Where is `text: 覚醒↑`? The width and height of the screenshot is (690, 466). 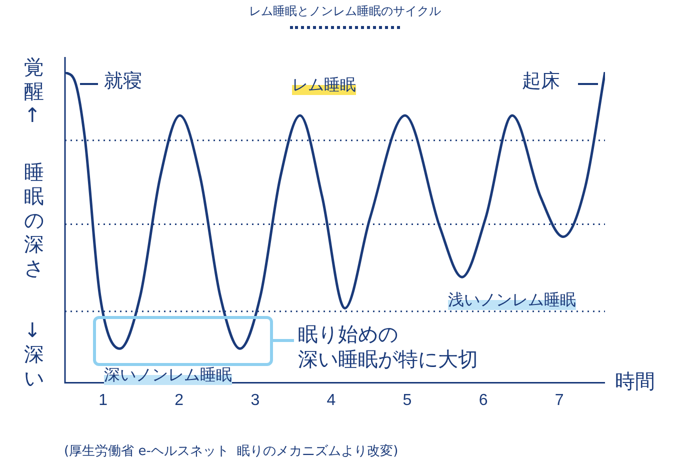 text: 覚醒↑ is located at coordinates (34, 91).